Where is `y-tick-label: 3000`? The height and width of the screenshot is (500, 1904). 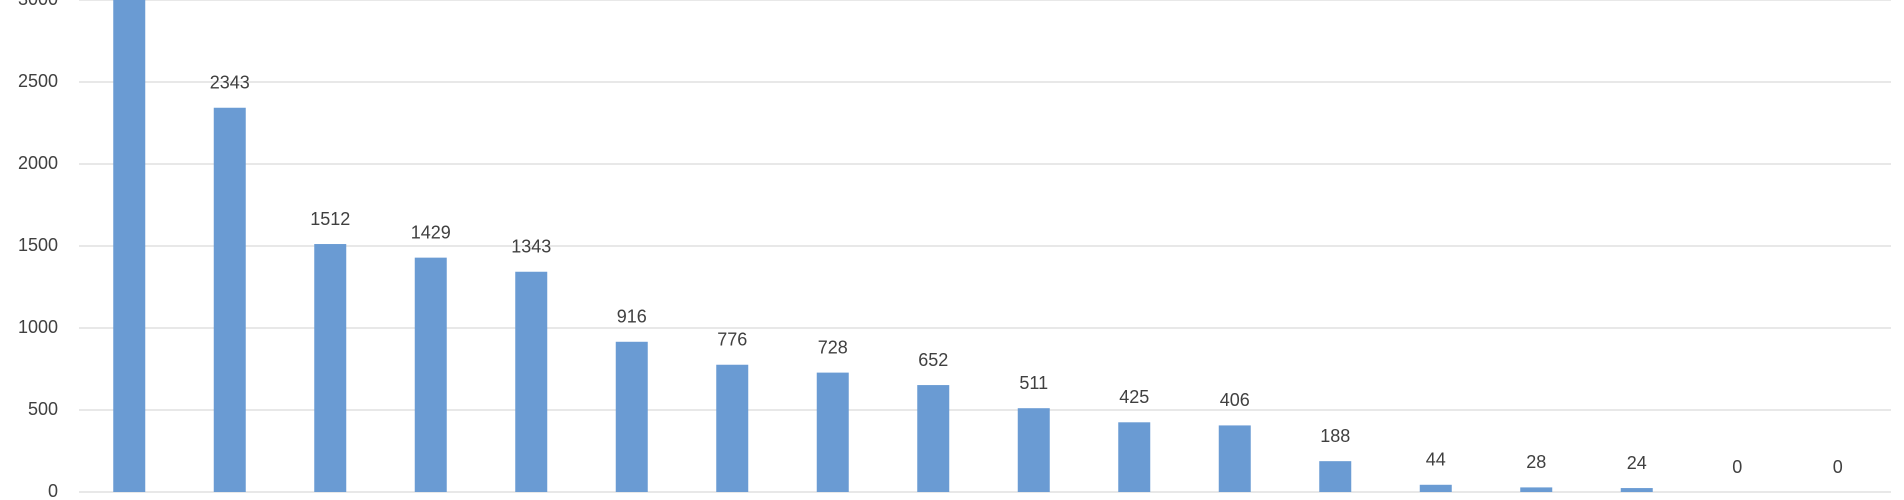
y-tick-label: 3000 is located at coordinates (38, 4).